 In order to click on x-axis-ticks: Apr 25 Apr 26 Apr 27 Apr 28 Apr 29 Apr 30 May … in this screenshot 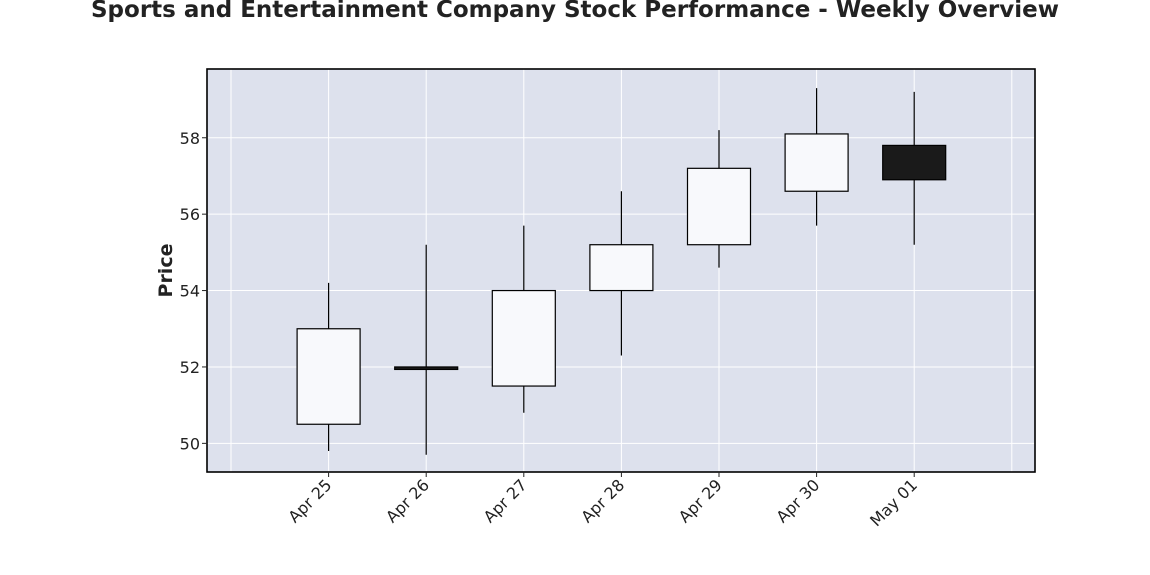, I will do `click(602, 501)`.